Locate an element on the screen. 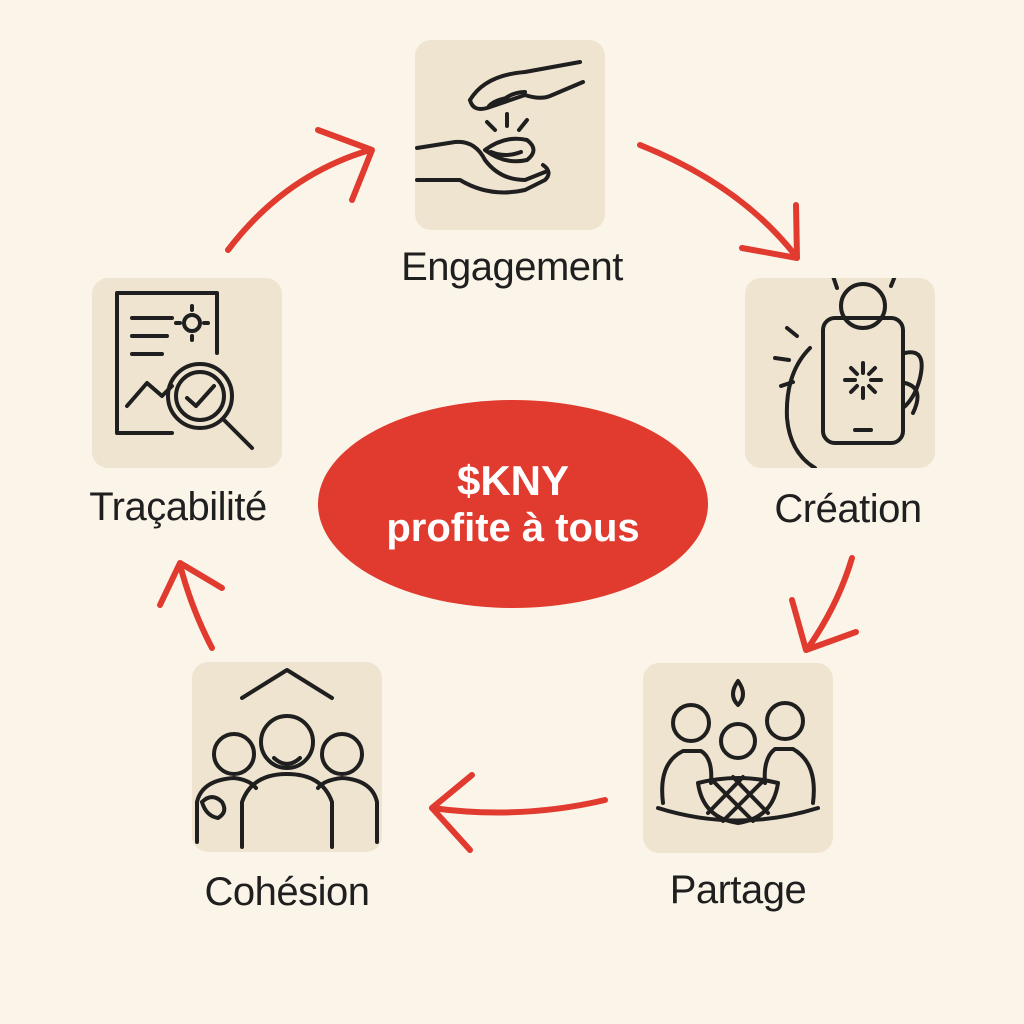 This screenshot has height=1024, width=1024. tracabilite-tile is located at coordinates (187, 373).